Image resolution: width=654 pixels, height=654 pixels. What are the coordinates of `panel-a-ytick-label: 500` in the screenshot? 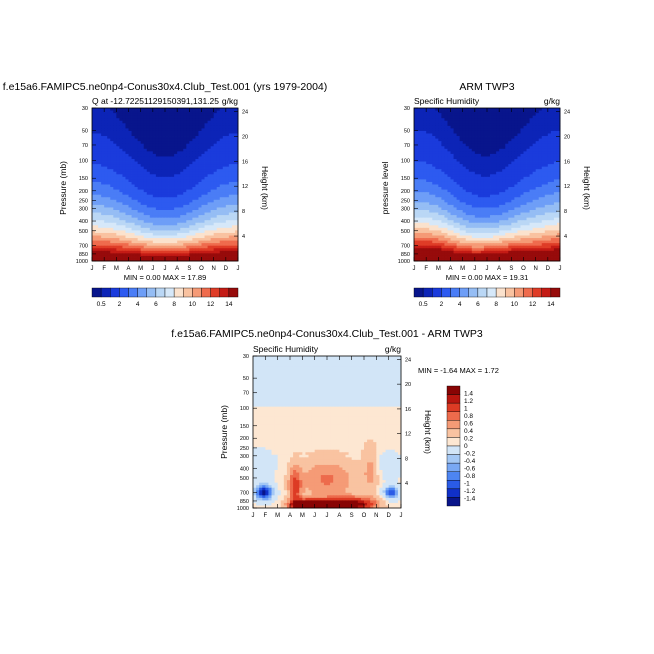 It's located at (83, 232).